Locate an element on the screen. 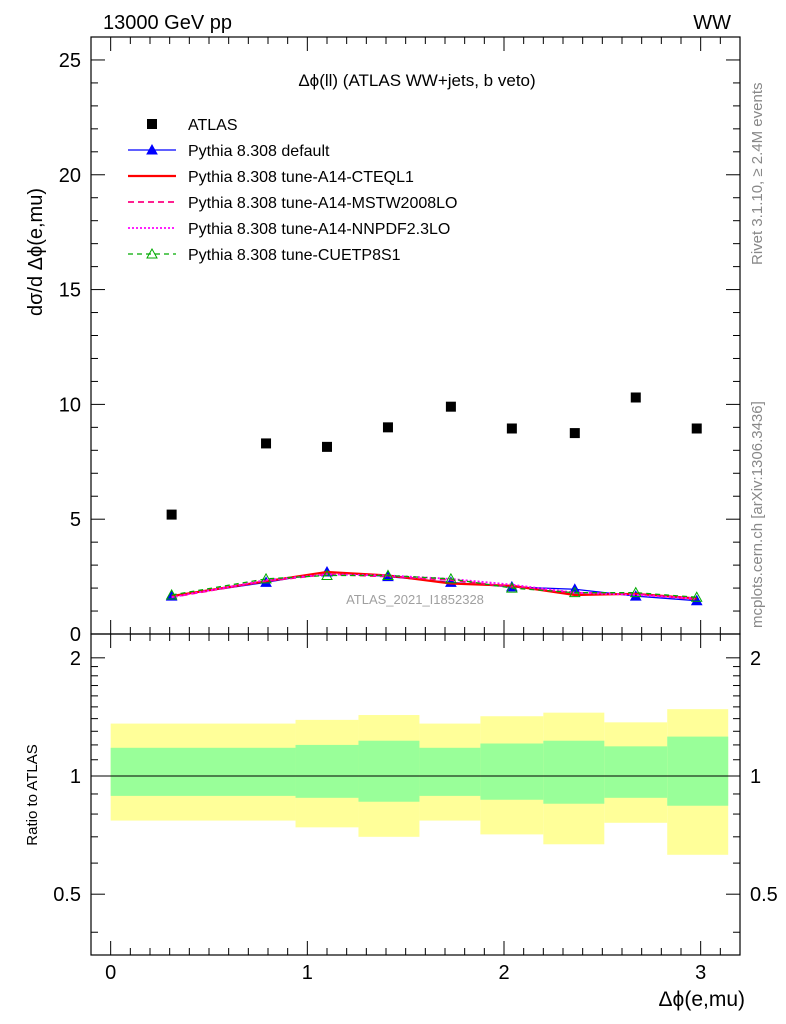  mcplots-reference-label: mcplots.cern.ch [arXiv:1306.3436] is located at coordinates (757, 514).